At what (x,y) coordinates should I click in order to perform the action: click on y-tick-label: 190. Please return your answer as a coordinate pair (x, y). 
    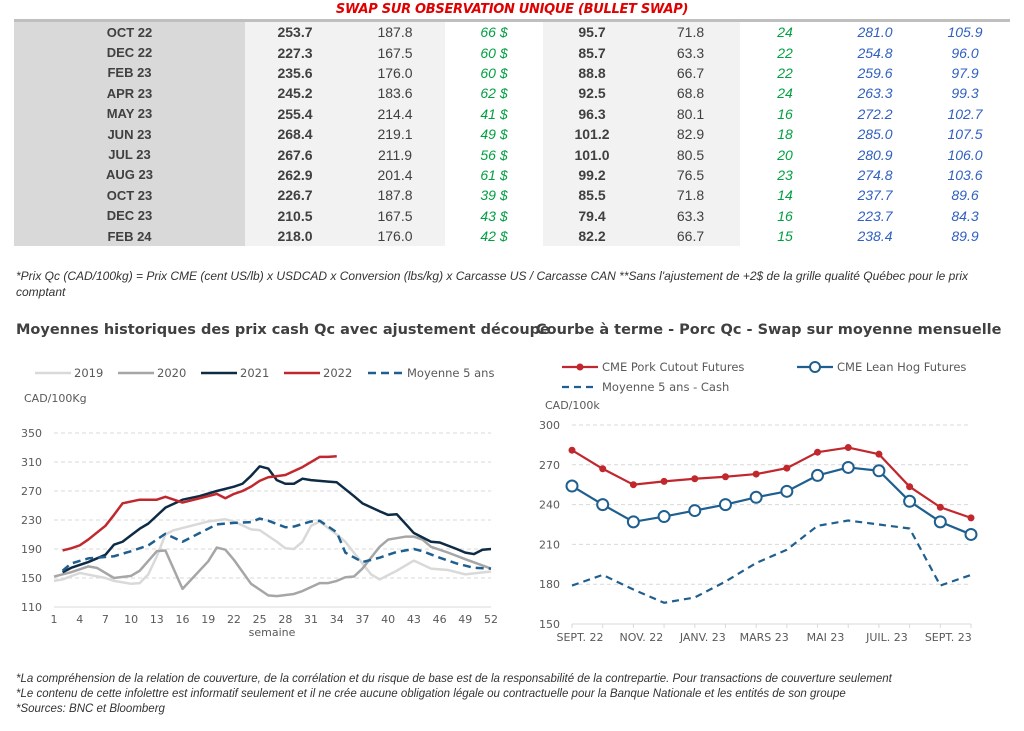
    Looking at the image, I should click on (31, 549).